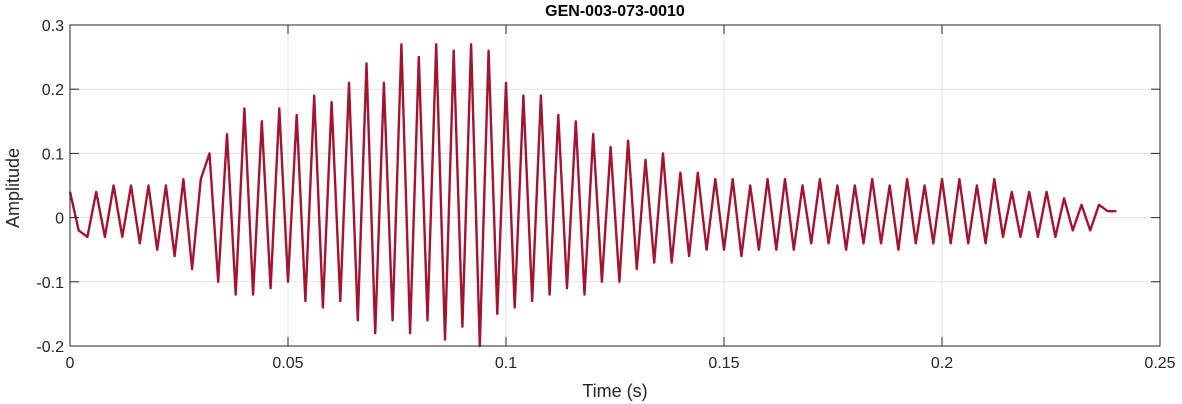  I want to click on y-tick-label: -0.2, so click(50, 347).